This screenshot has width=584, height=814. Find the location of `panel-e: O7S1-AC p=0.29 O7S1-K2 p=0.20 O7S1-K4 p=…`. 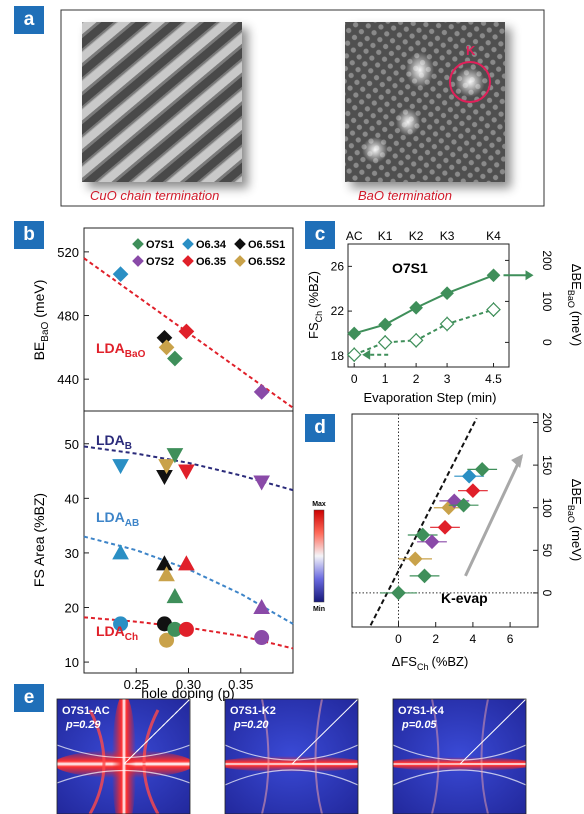

panel-e: O7S1-AC p=0.29 O7S1-K2 p=0.20 O7S1-K4 p=… is located at coordinates (291, 756).